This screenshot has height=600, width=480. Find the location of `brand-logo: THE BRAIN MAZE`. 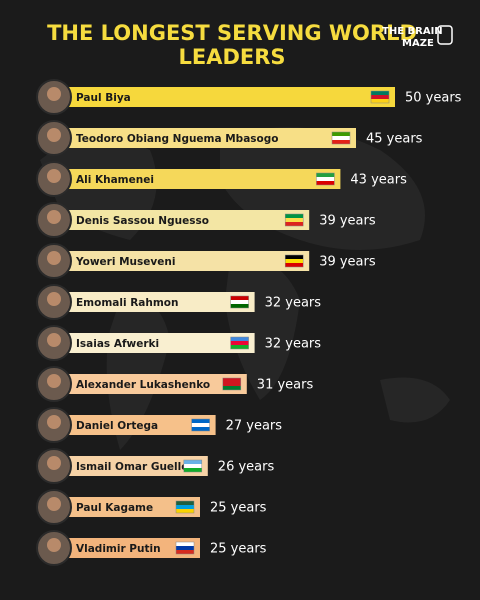

brand-logo: THE BRAIN MAZE is located at coordinates (412, 37).